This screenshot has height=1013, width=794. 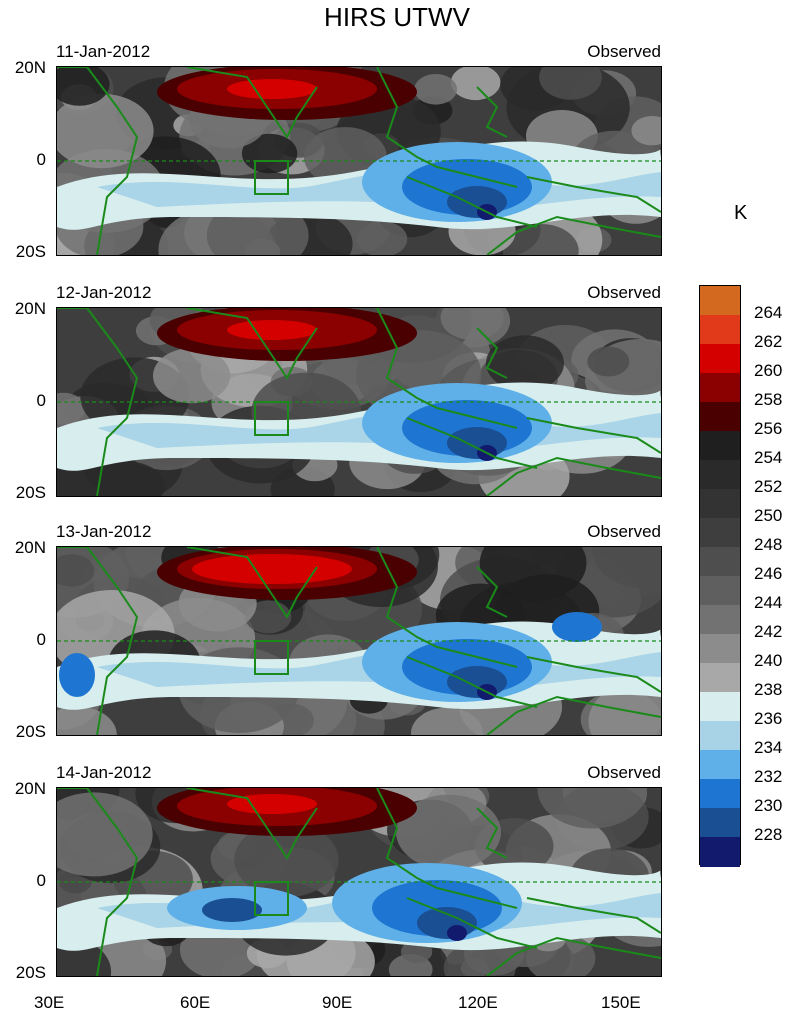 I want to click on coastline-australia, so click(x=573, y=476).